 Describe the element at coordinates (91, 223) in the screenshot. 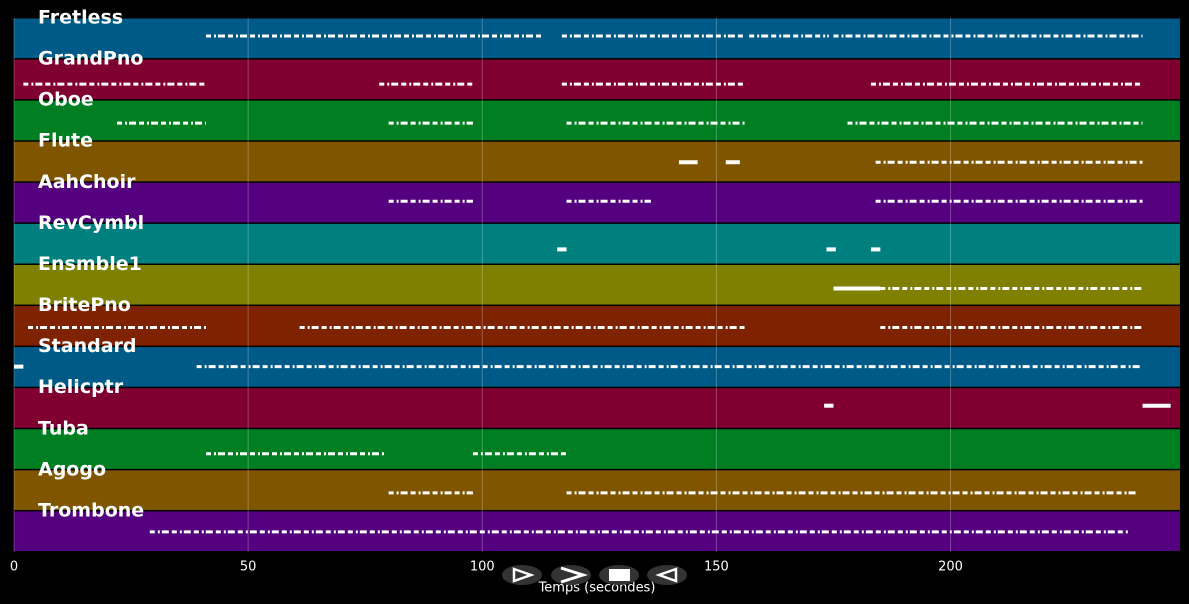

I see `track-name: RevCymbl` at that location.